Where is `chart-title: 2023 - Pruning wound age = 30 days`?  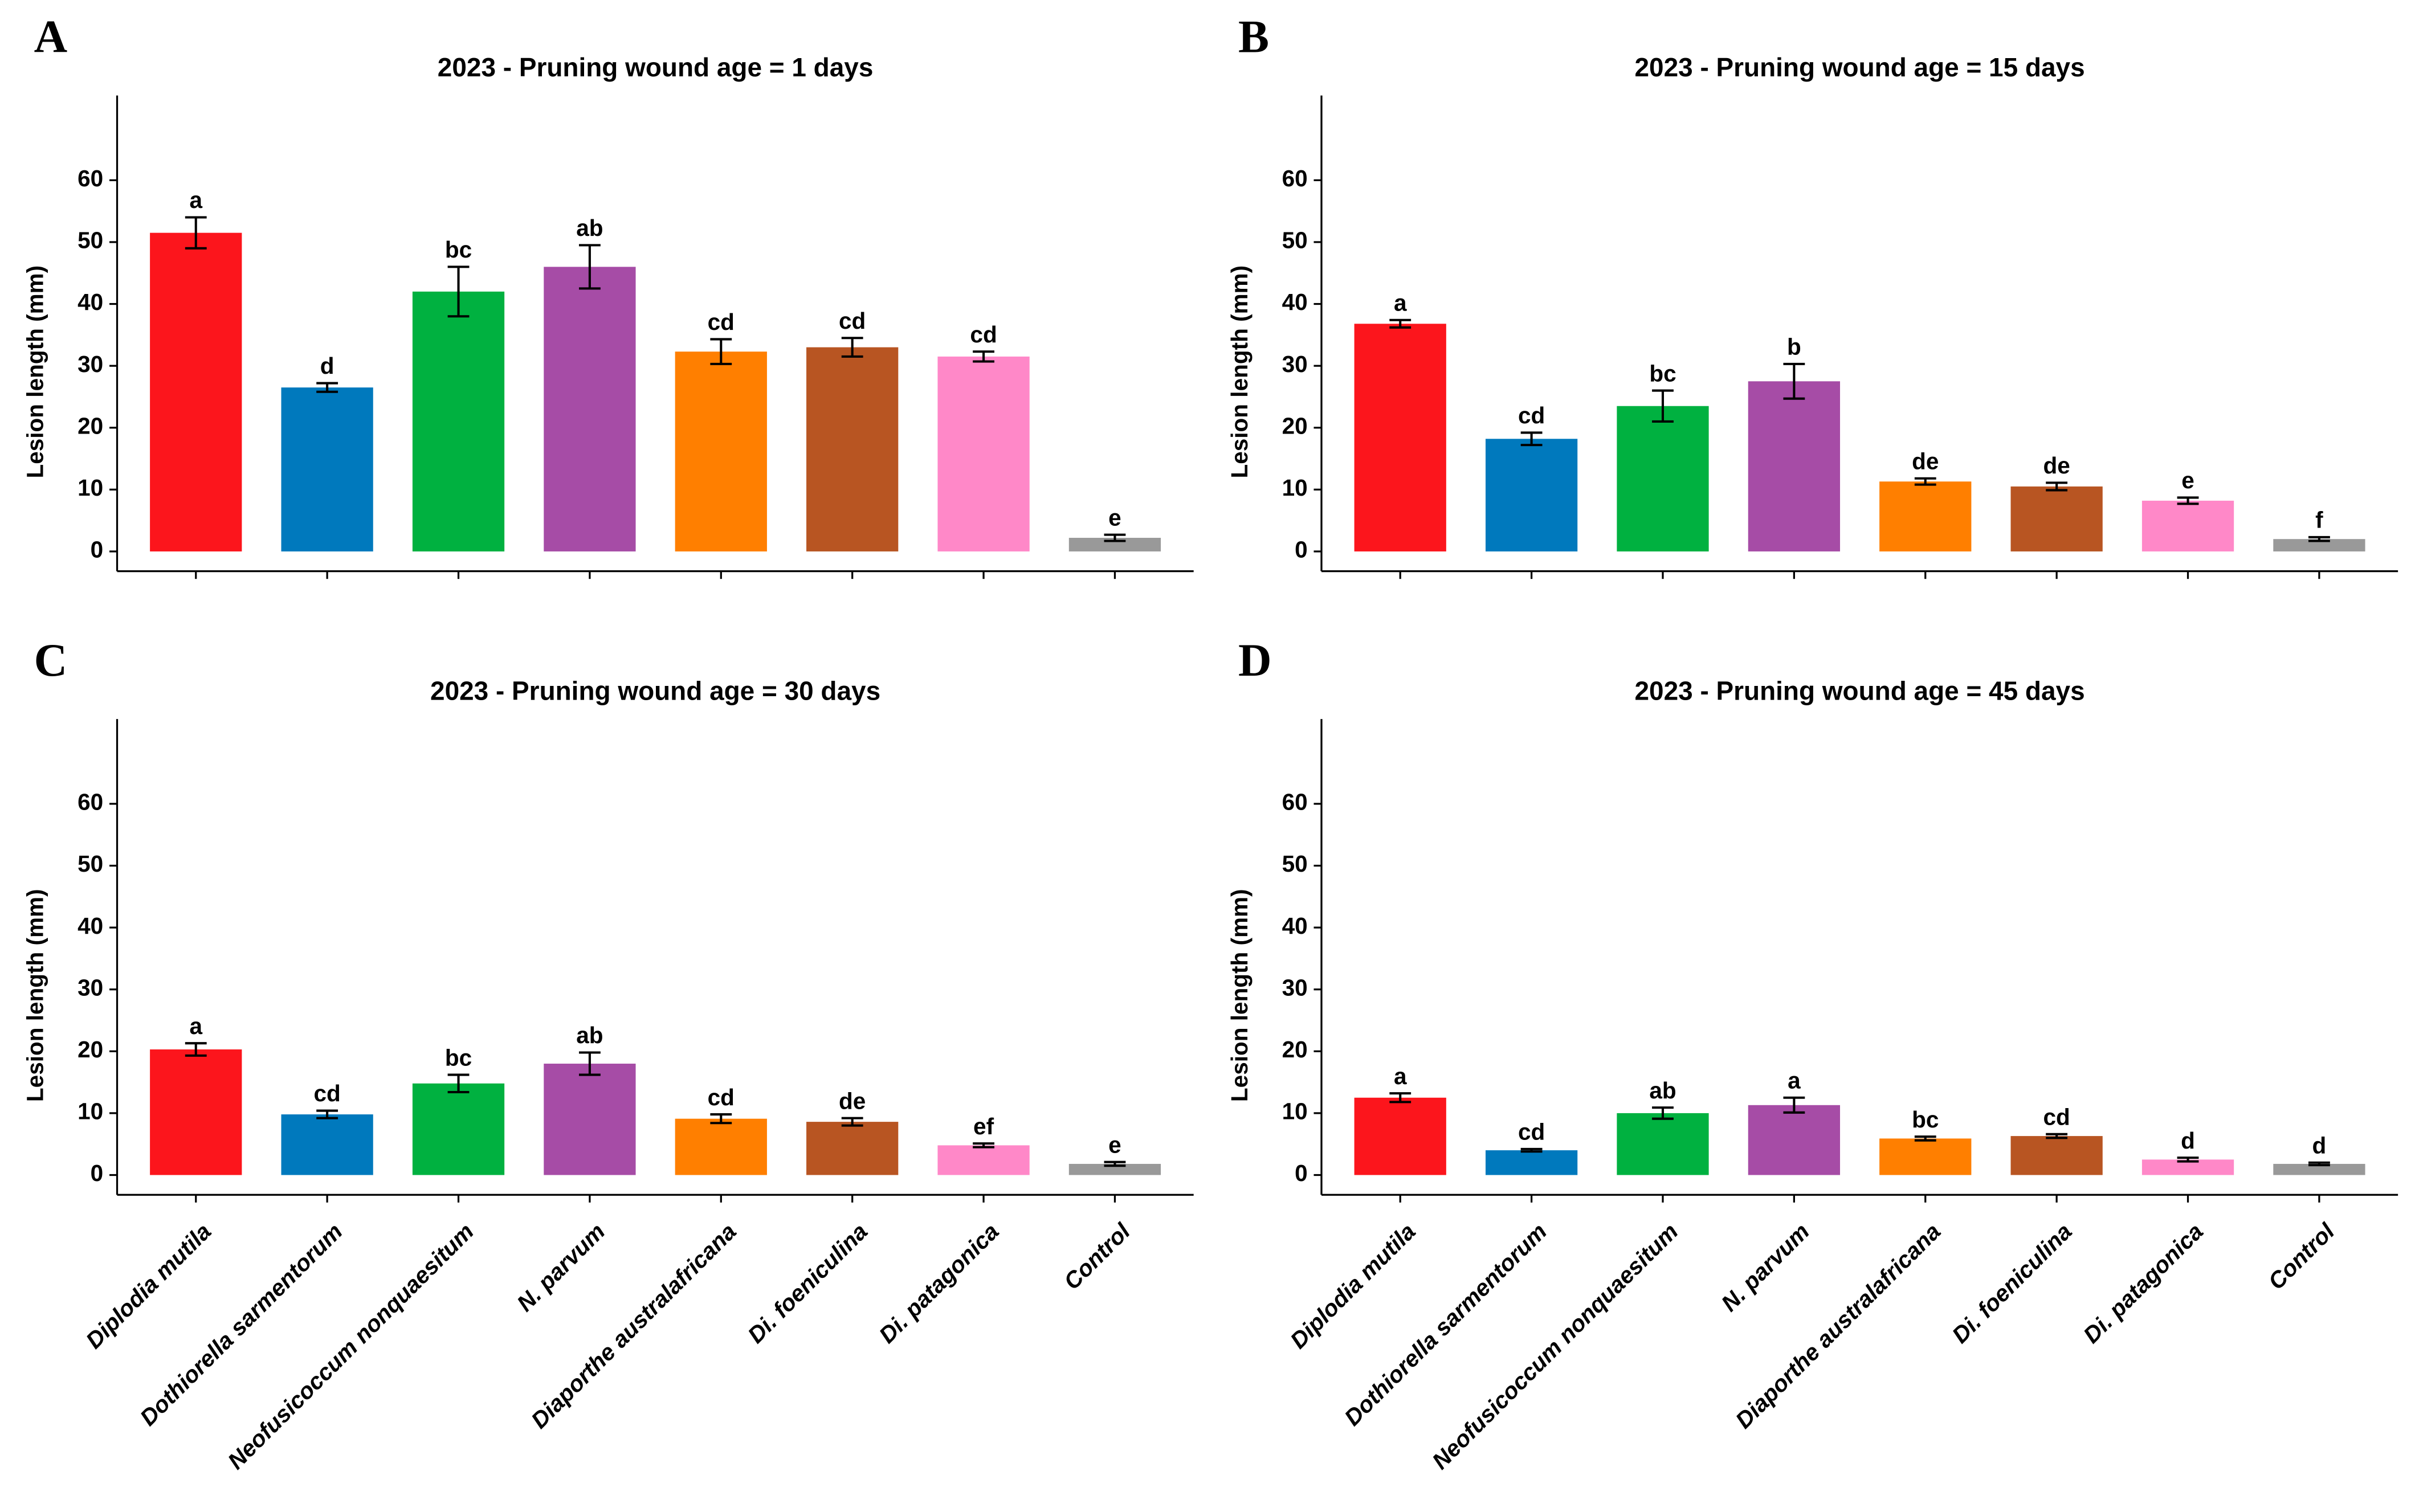 chart-title: 2023 - Pruning wound age = 30 days is located at coordinates (655, 690).